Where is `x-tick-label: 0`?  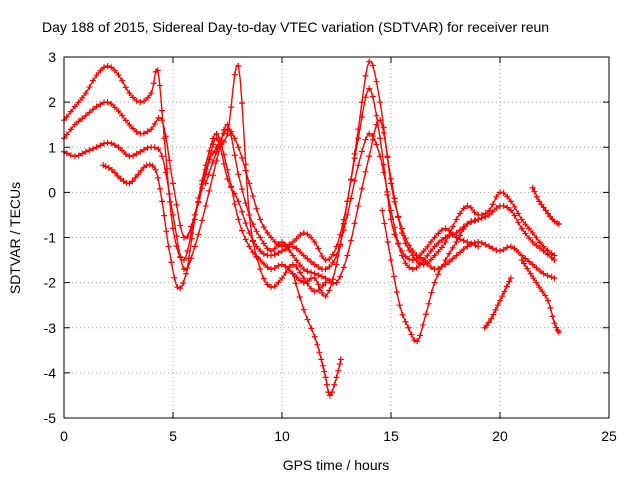
x-tick-label: 0 is located at coordinates (64, 436).